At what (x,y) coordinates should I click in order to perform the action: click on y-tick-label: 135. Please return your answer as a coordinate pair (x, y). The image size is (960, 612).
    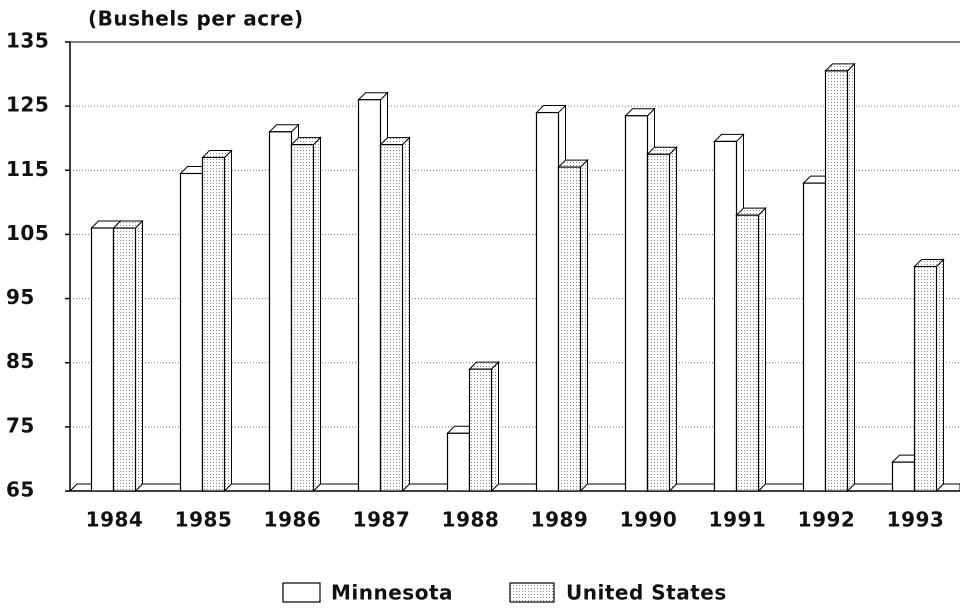
    Looking at the image, I should click on (27, 41).